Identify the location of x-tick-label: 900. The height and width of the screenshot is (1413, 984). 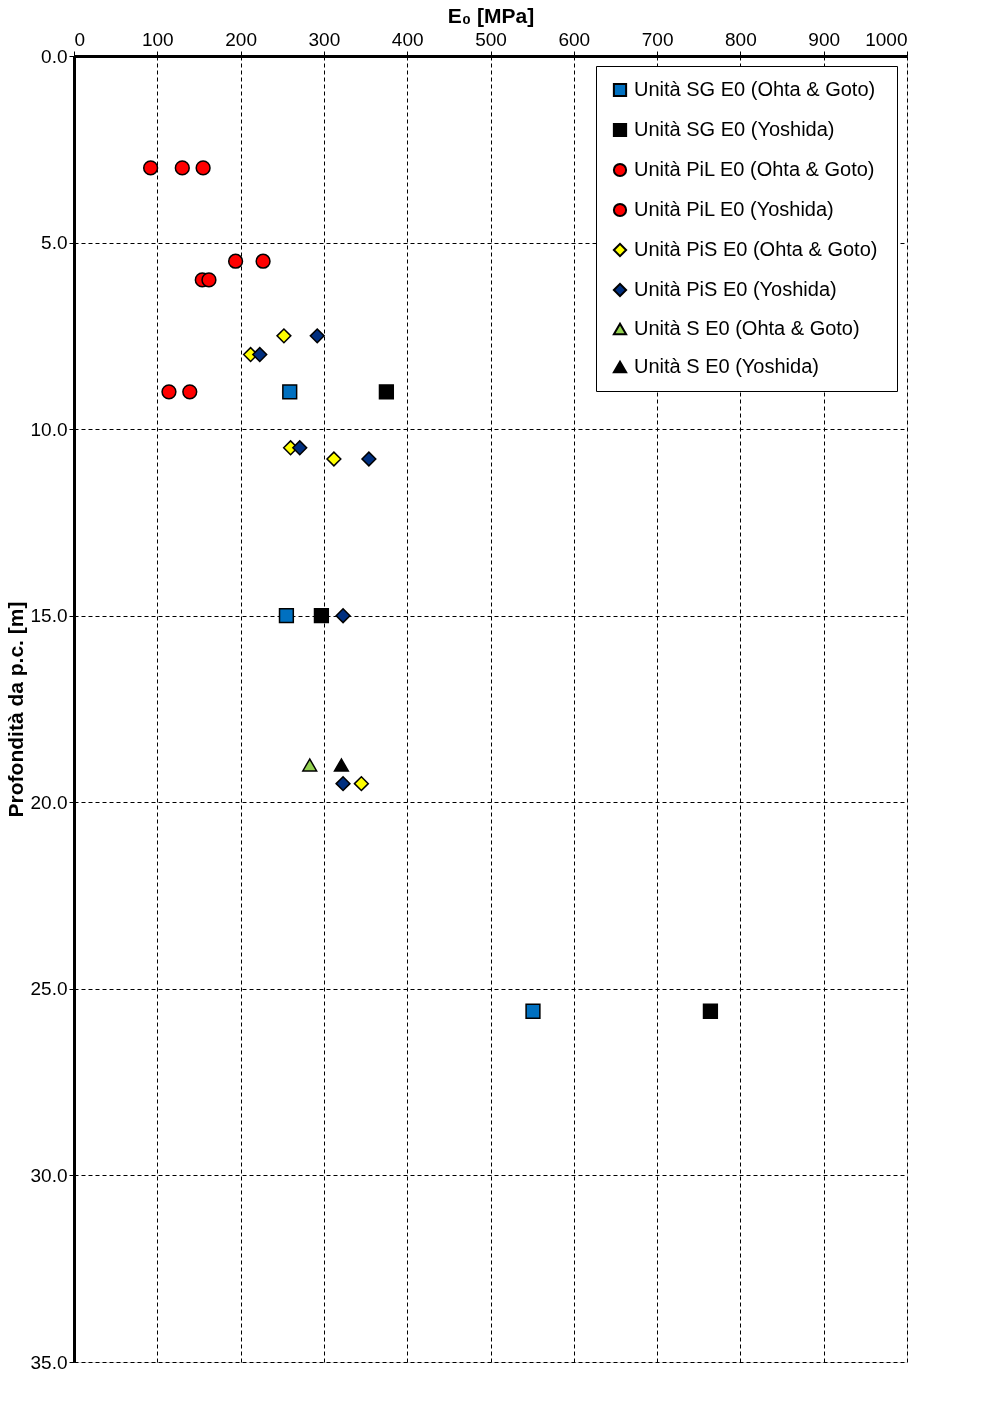
(824, 39).